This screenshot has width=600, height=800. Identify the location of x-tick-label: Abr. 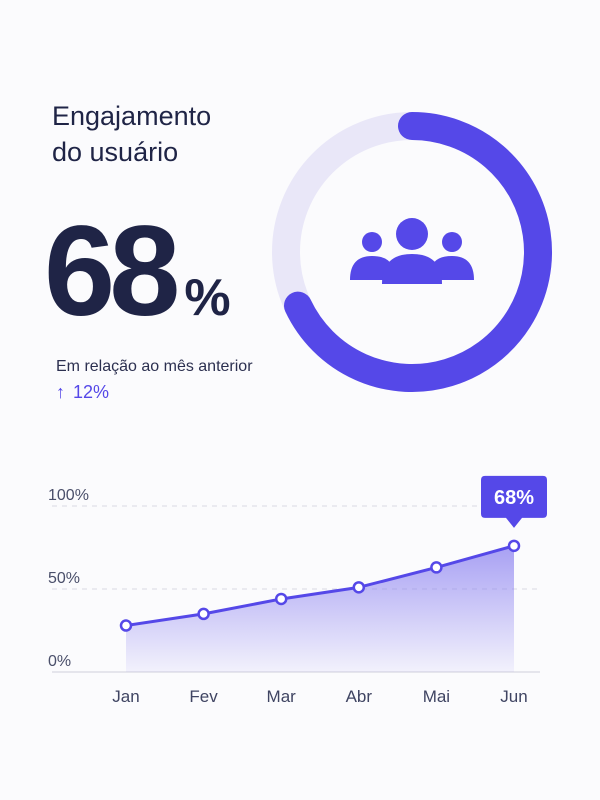
(359, 696).